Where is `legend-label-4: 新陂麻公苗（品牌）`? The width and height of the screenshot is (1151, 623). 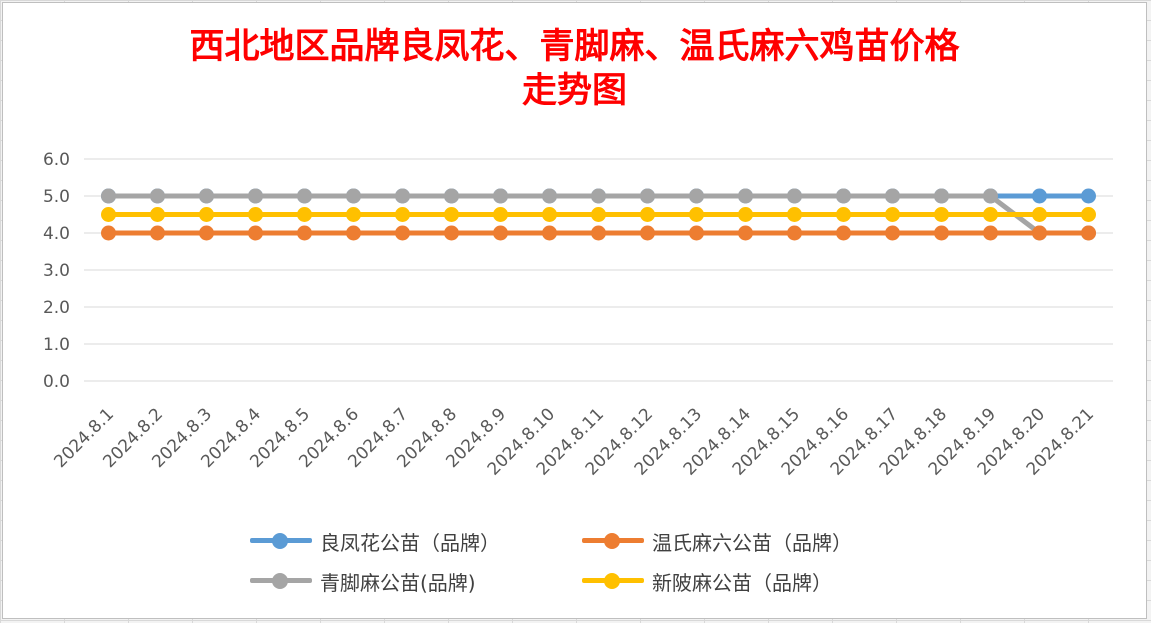
legend-label-4: 新陂麻公苗（品牌） is located at coordinates (742, 582).